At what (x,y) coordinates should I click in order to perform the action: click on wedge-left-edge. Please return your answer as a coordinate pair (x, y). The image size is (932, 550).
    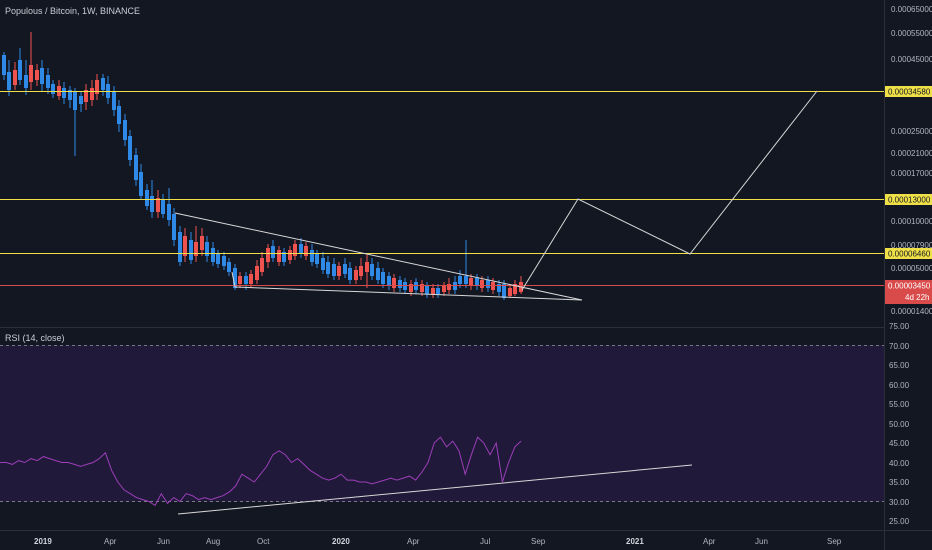
    Looking at the image, I should click on (233, 279).